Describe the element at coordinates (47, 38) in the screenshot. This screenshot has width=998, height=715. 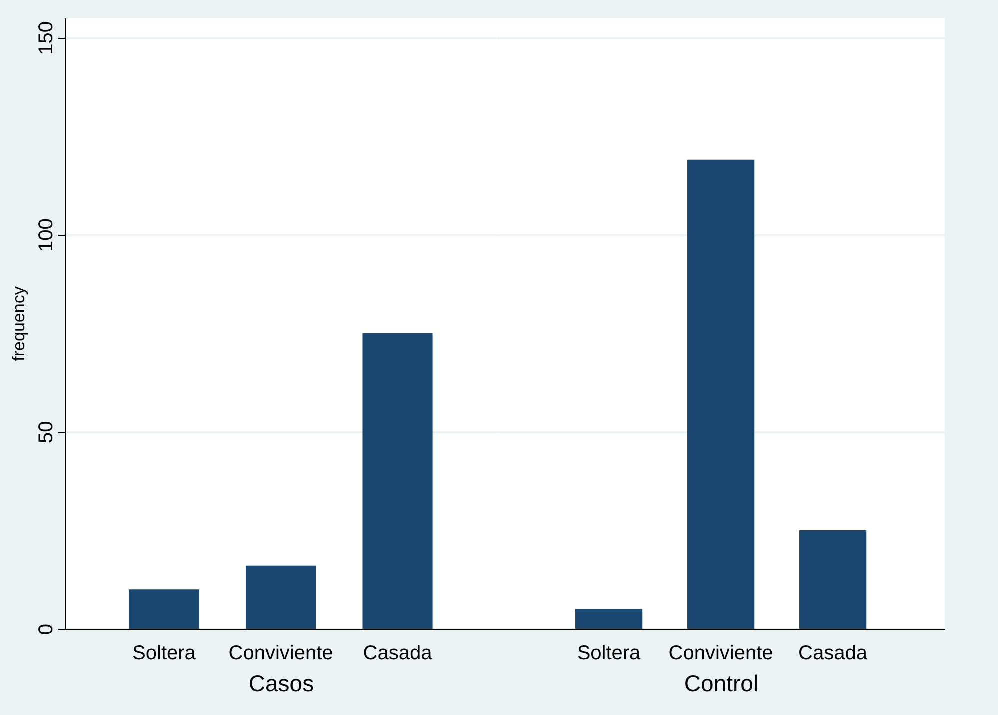
I see `y-tick-label: 150` at that location.